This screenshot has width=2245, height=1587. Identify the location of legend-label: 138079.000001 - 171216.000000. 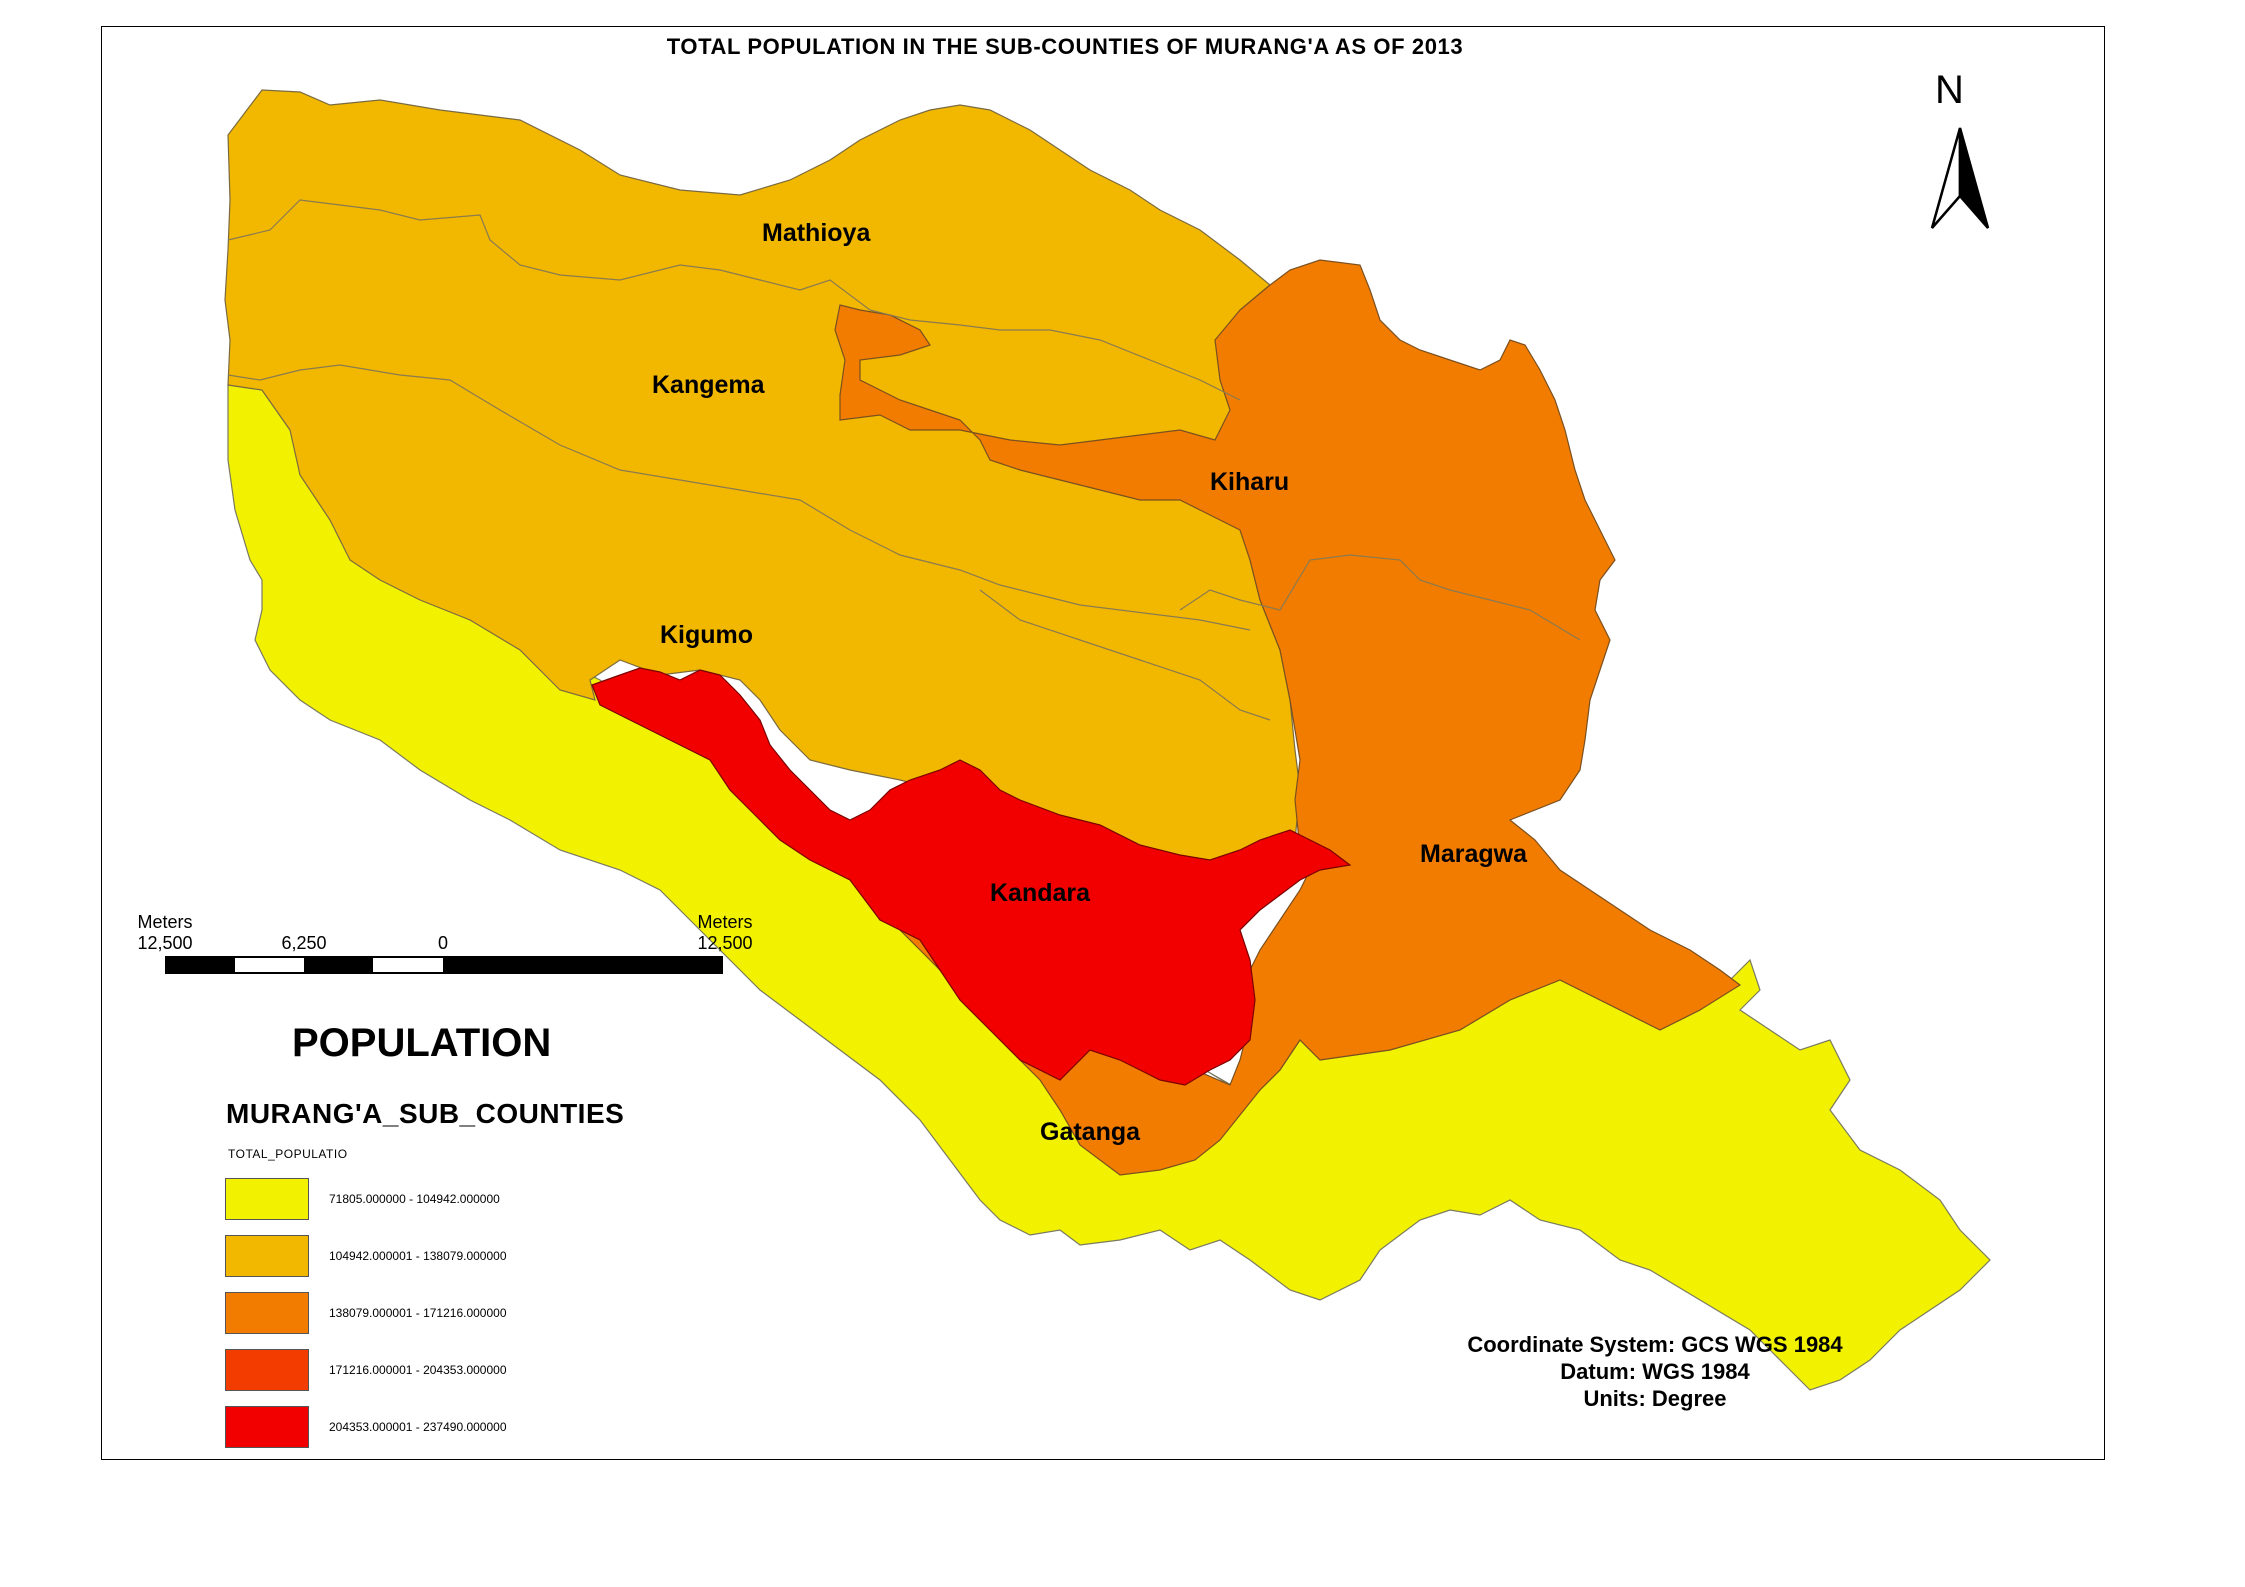
(418, 1313).